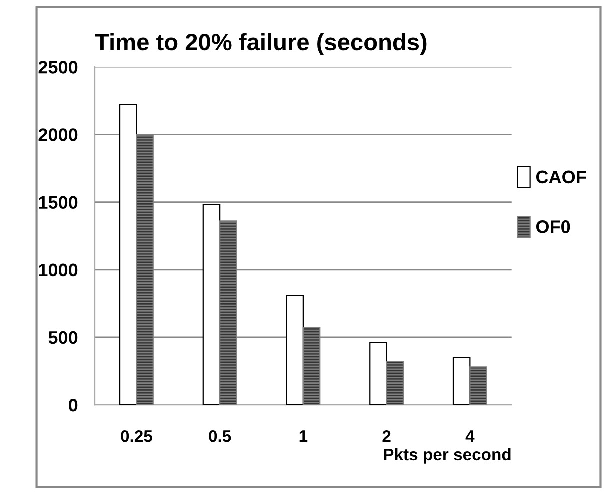  I want to click on x-tick-label: 0.5, so click(220, 436).